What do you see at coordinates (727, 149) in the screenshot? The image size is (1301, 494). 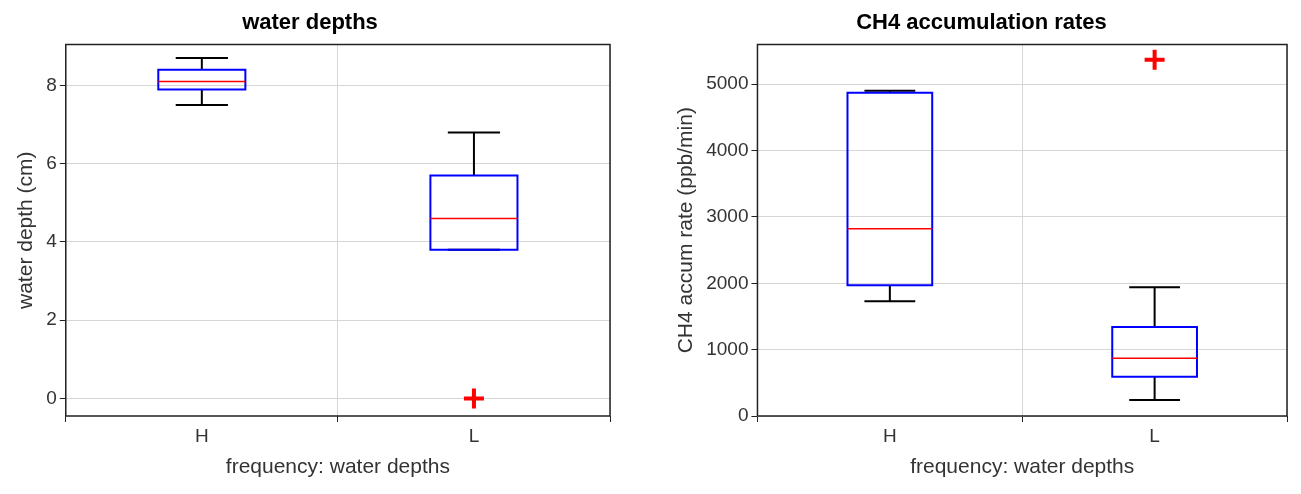 I see `y-tick-label: 4000` at bounding box center [727, 149].